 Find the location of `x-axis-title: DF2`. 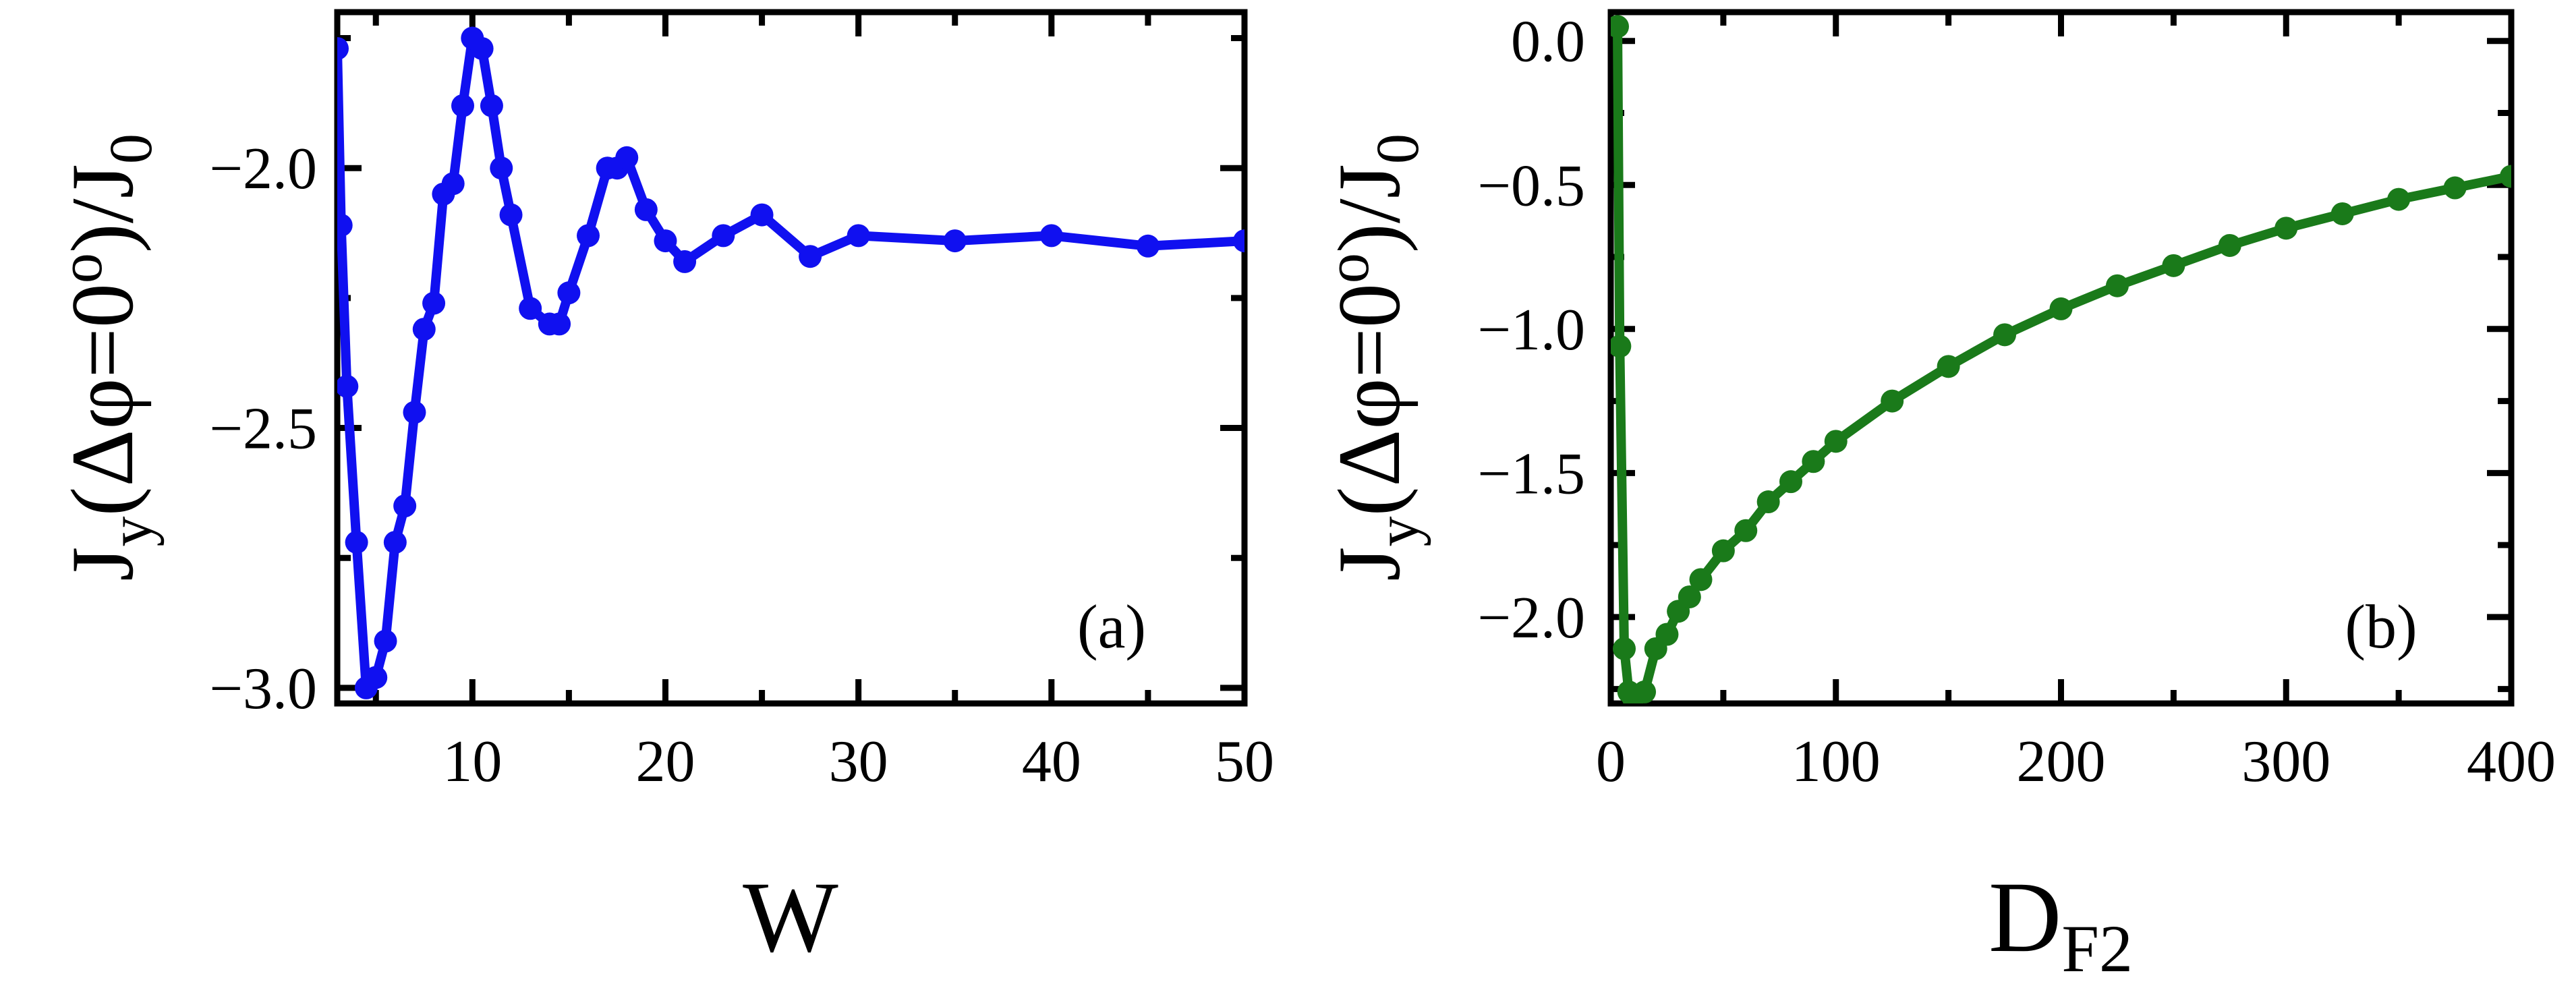

x-axis-title: DF2 is located at coordinates (2060, 921).